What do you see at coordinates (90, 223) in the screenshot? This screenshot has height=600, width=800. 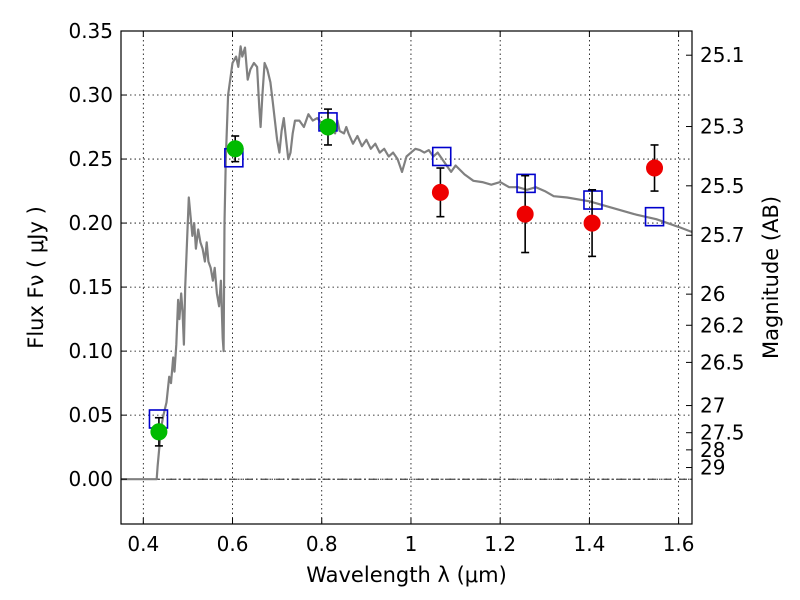 I see `y-tick-label: 0.20` at bounding box center [90, 223].